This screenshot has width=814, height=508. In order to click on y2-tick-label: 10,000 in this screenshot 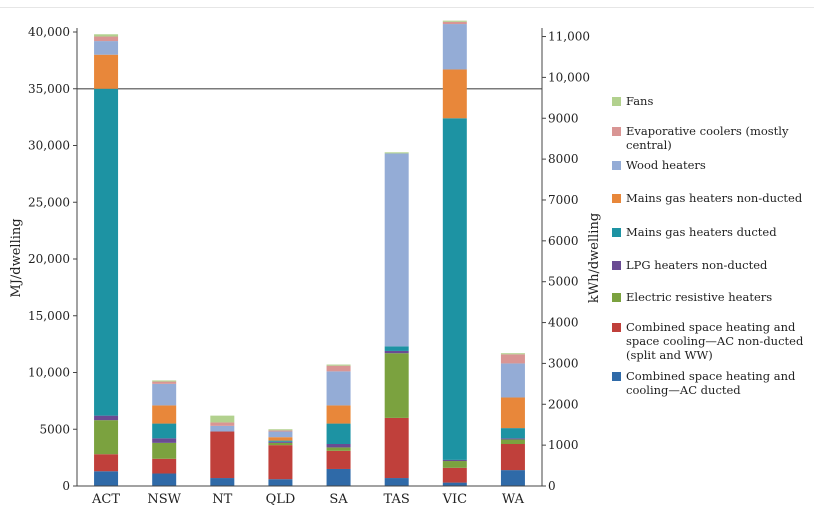, I will do `click(569, 77)`.